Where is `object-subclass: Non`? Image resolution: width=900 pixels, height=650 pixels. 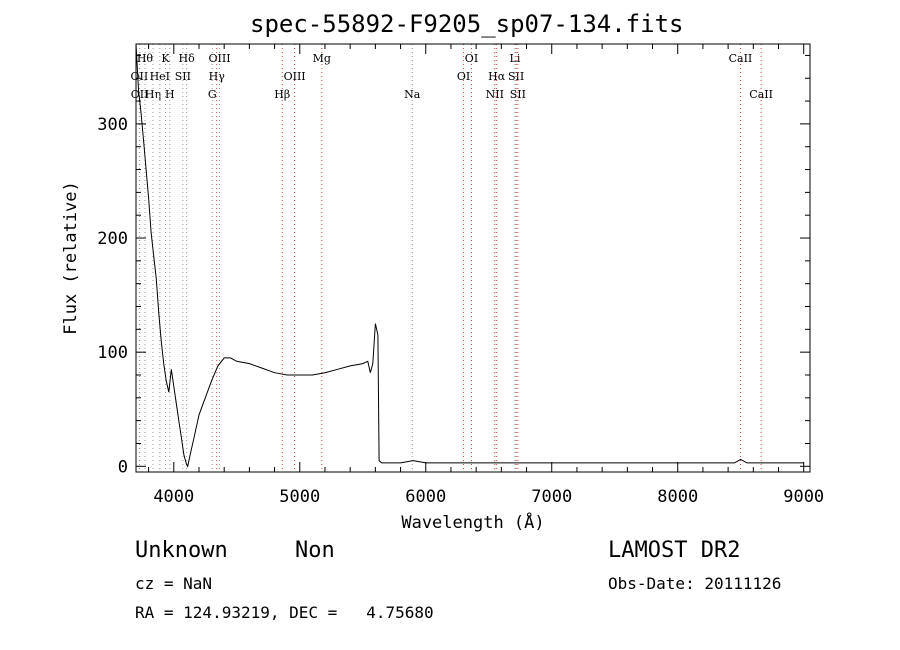
object-subclass: Non is located at coordinates (315, 550).